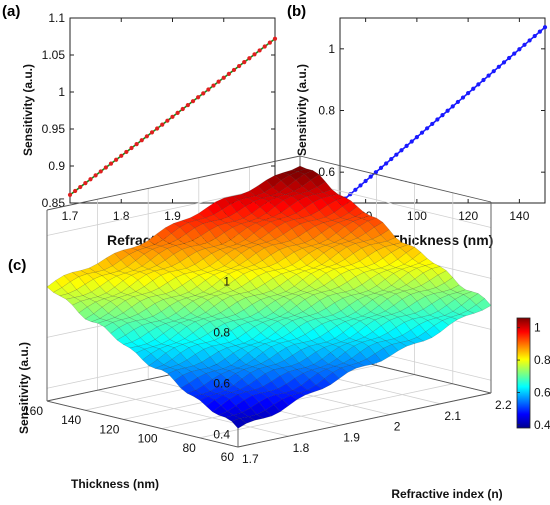 This screenshot has width=550, height=505. Describe the element at coordinates (537, 328) in the screenshot. I see `colorbar-tick-label: 1` at that location.